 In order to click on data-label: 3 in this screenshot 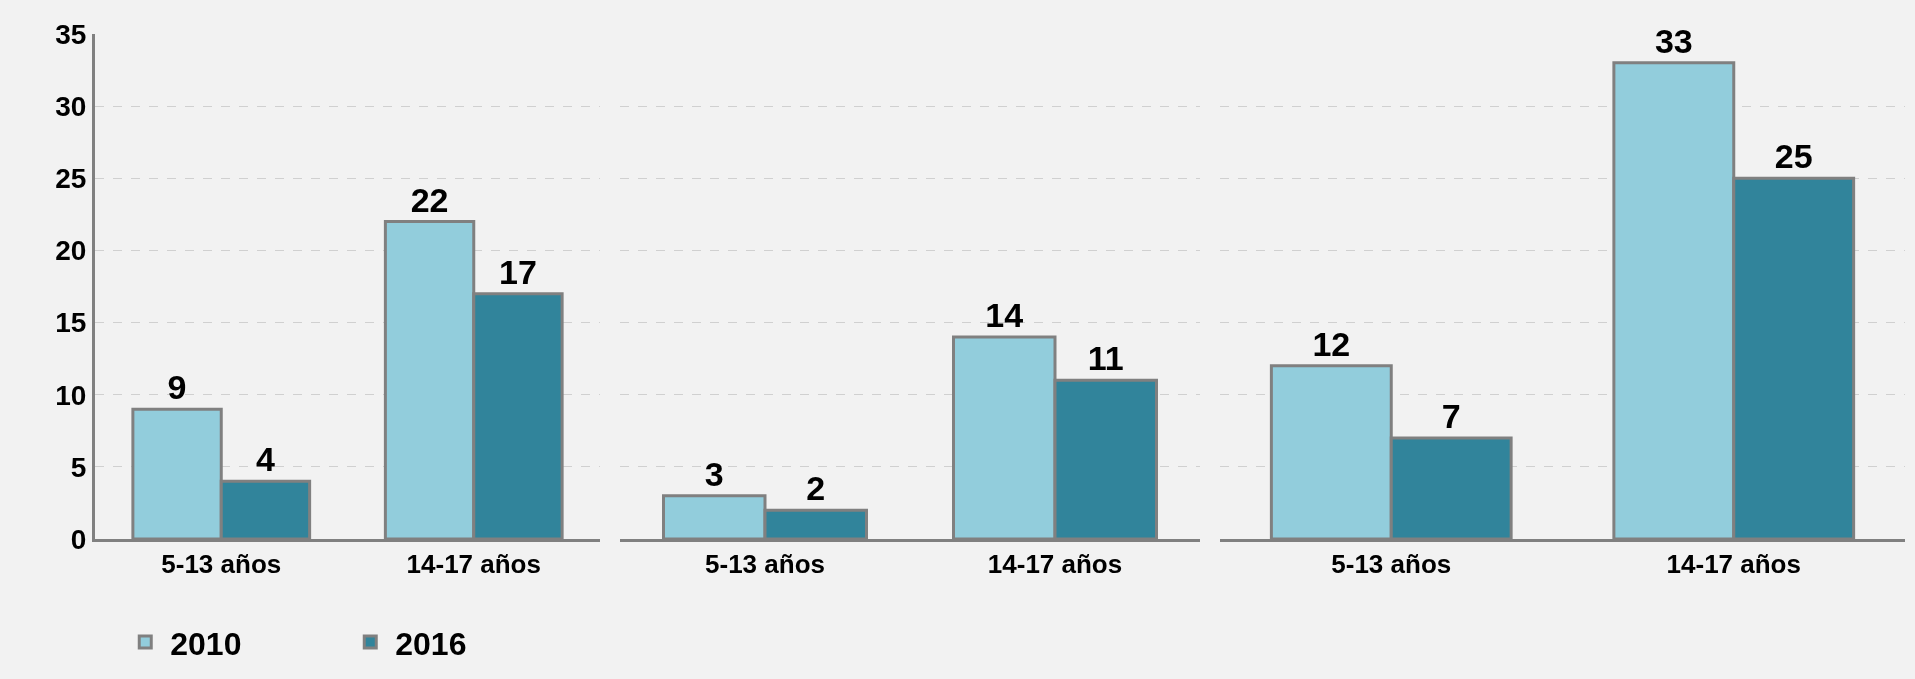, I will do `click(714, 473)`.